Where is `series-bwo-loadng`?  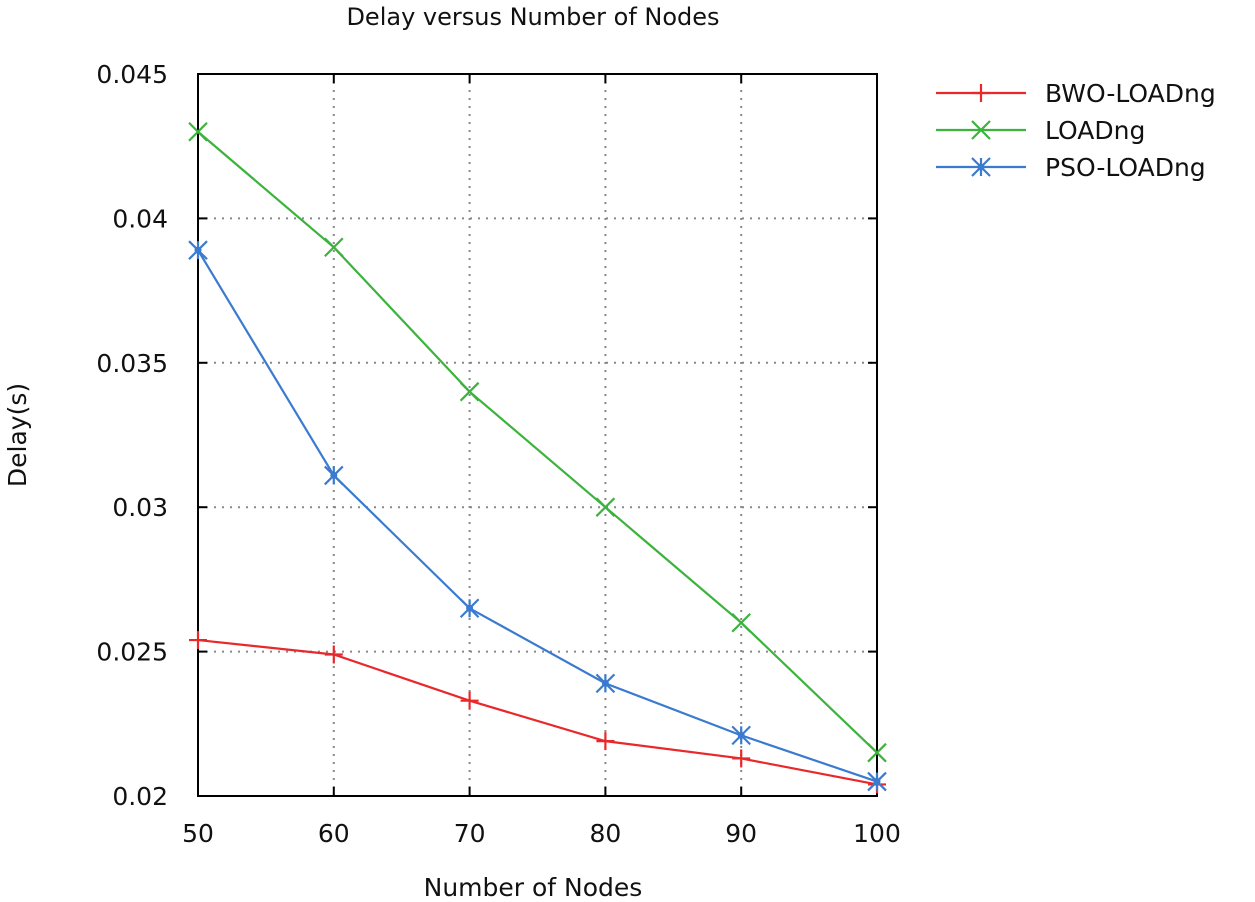 series-bwo-loadng is located at coordinates (537, 712).